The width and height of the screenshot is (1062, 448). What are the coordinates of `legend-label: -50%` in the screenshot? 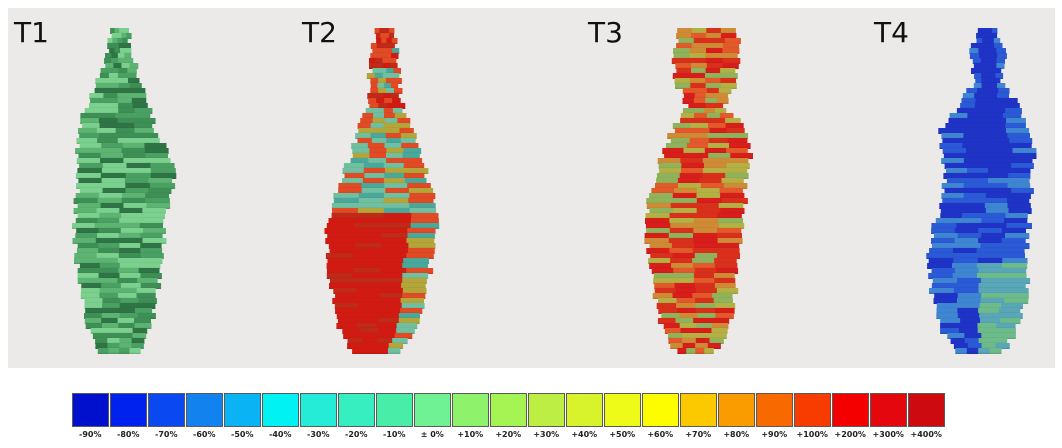 It's located at (242, 434).